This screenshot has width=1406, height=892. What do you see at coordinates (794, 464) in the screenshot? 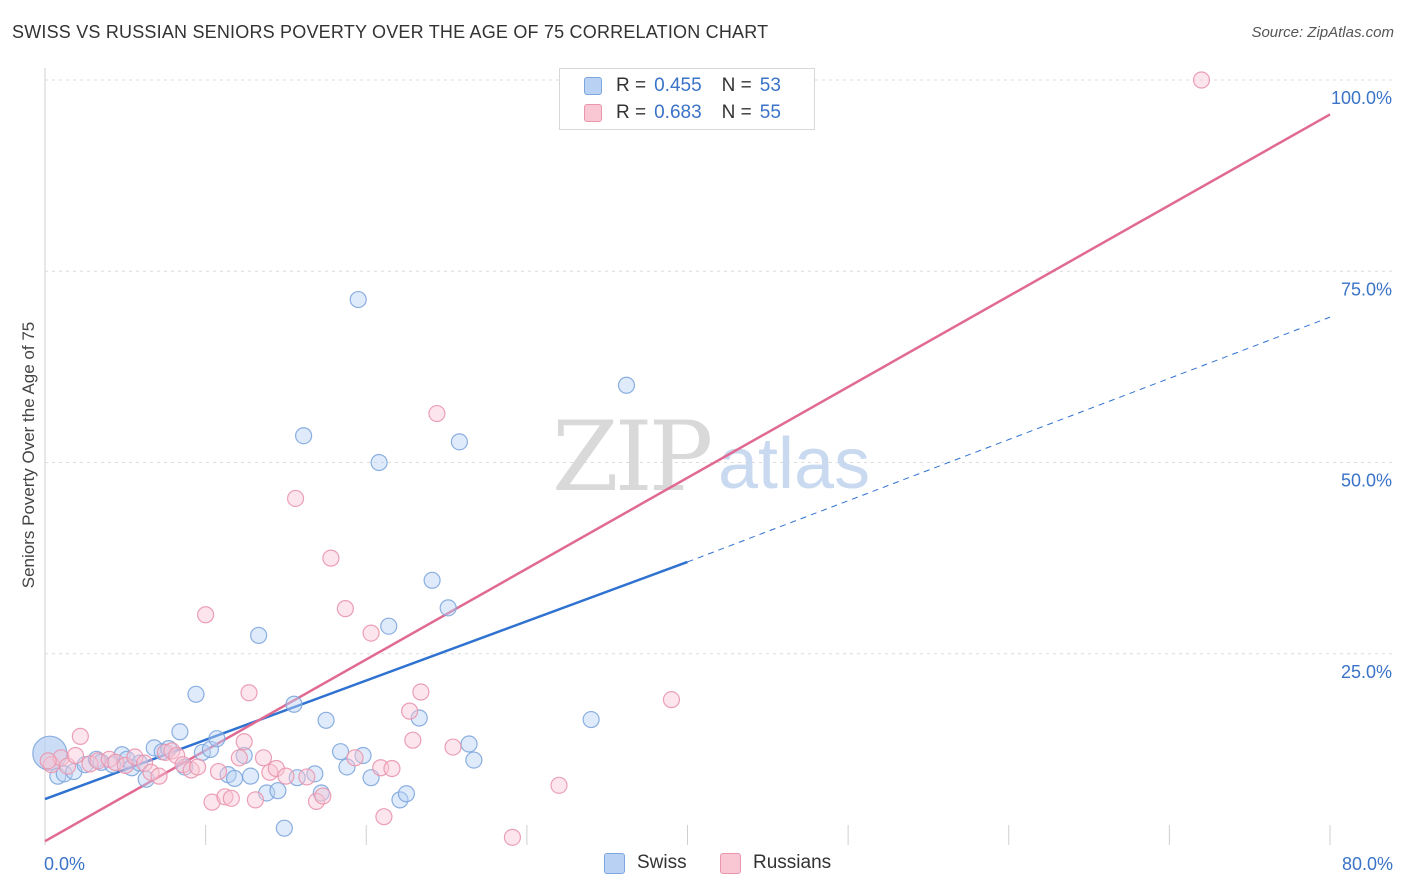
I see `watermark-atlas: atlas` at bounding box center [794, 464].